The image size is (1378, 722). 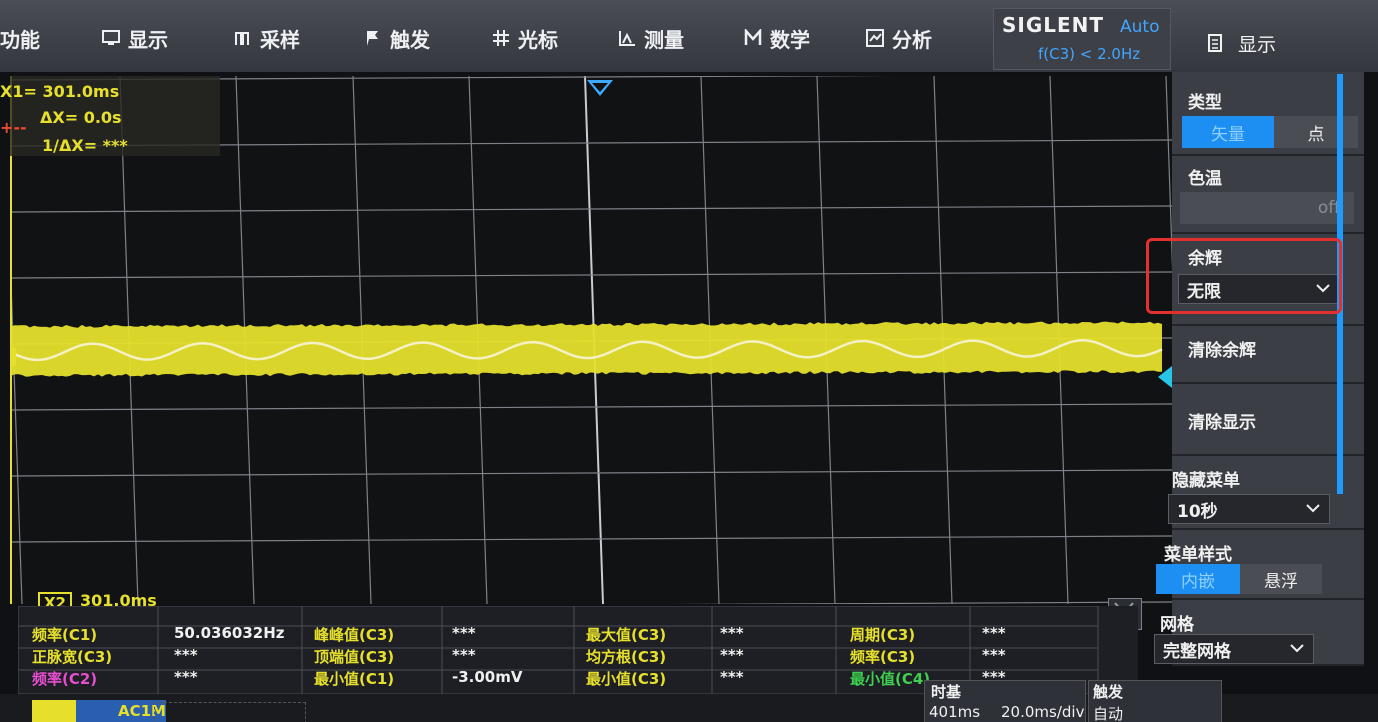 I want to click on channel-1-badge: AC1M, so click(x=99, y=711).